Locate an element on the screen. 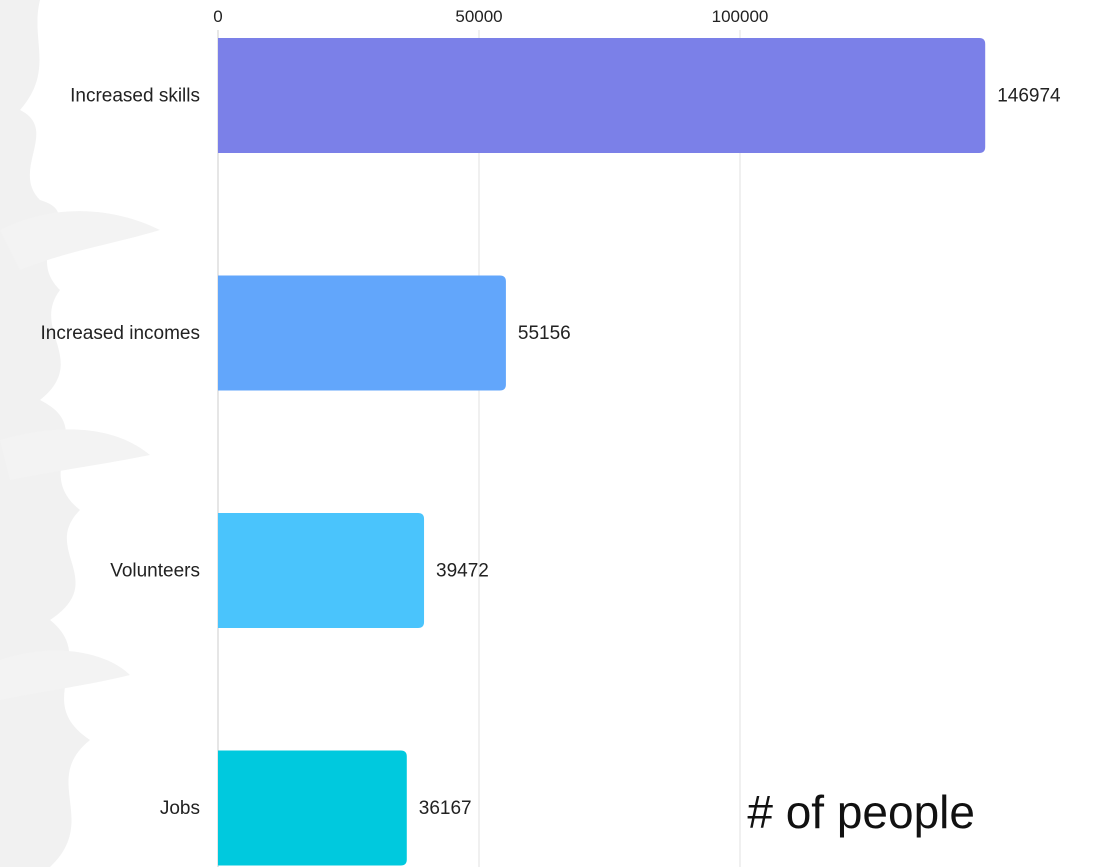 This screenshot has height=867, width=1093. background-watermark is located at coordinates (80, 433).